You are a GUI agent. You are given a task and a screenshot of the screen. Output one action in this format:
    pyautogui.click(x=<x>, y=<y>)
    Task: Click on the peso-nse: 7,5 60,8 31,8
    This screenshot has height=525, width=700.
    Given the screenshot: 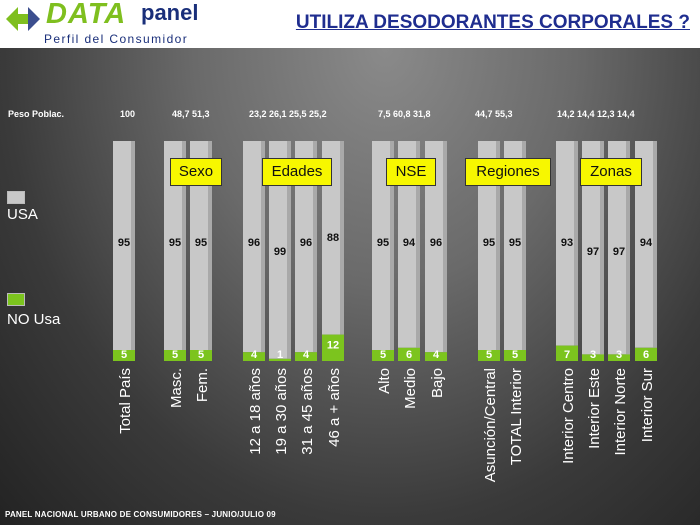 What is the action you would take?
    pyautogui.click(x=404, y=114)
    